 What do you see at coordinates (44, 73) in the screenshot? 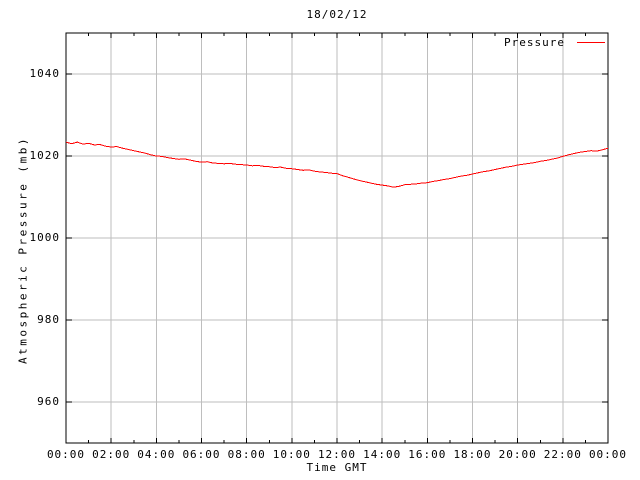
I see `y-tick-label: 1040` at bounding box center [44, 73].